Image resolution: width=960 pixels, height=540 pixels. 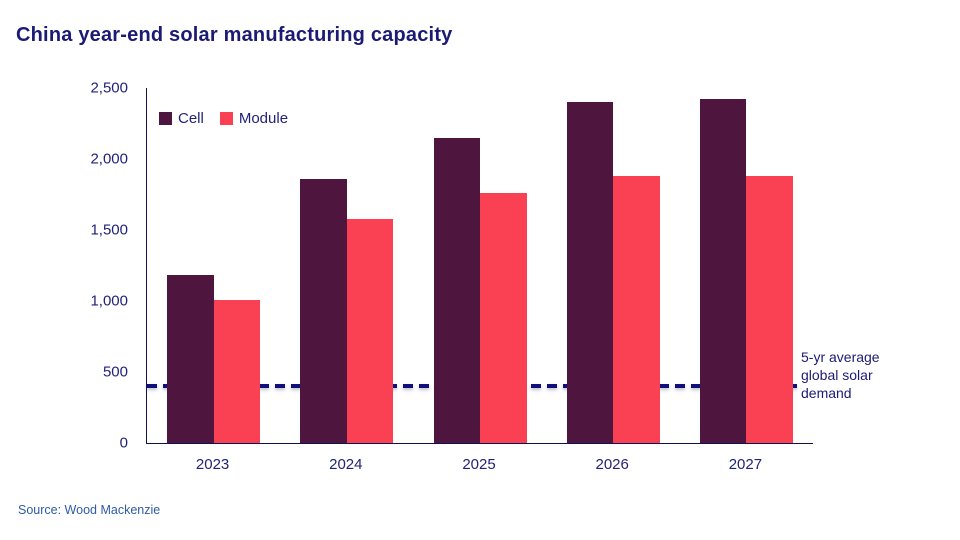 What do you see at coordinates (190, 359) in the screenshot?
I see `bar-cell-2023` at bounding box center [190, 359].